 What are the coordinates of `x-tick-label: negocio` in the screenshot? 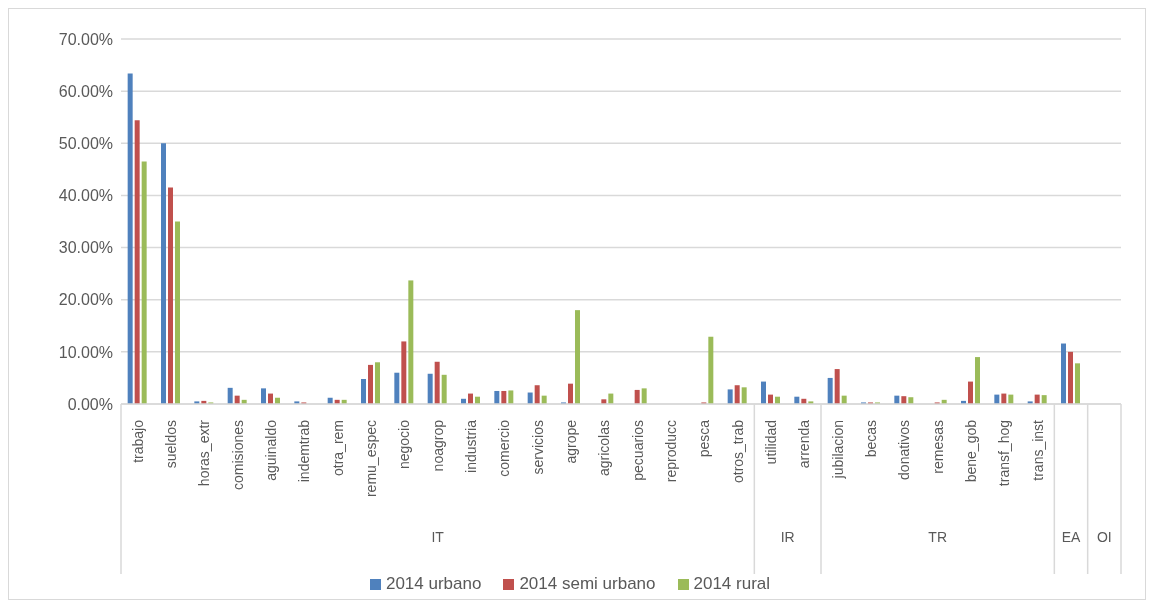 It's located at (404, 444).